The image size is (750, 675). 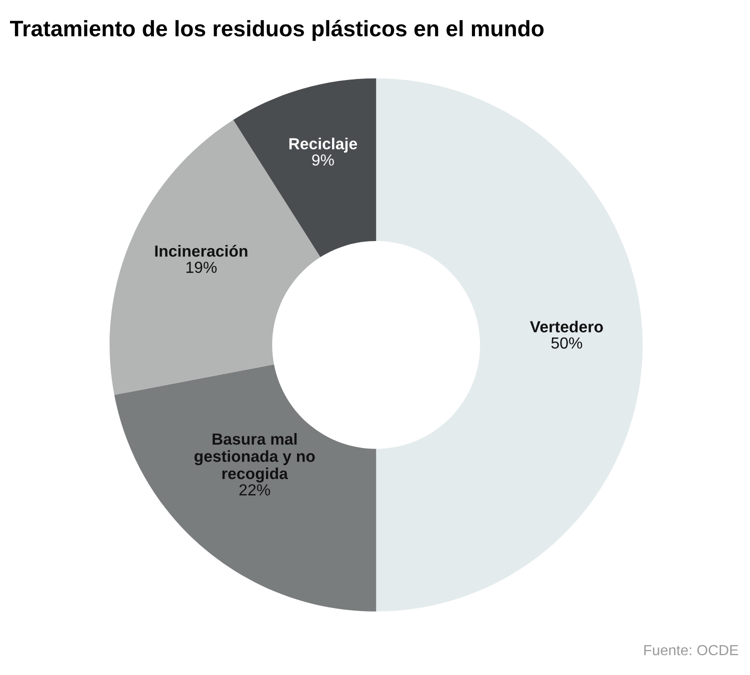 I want to click on data-label: 50%, so click(x=566, y=343).